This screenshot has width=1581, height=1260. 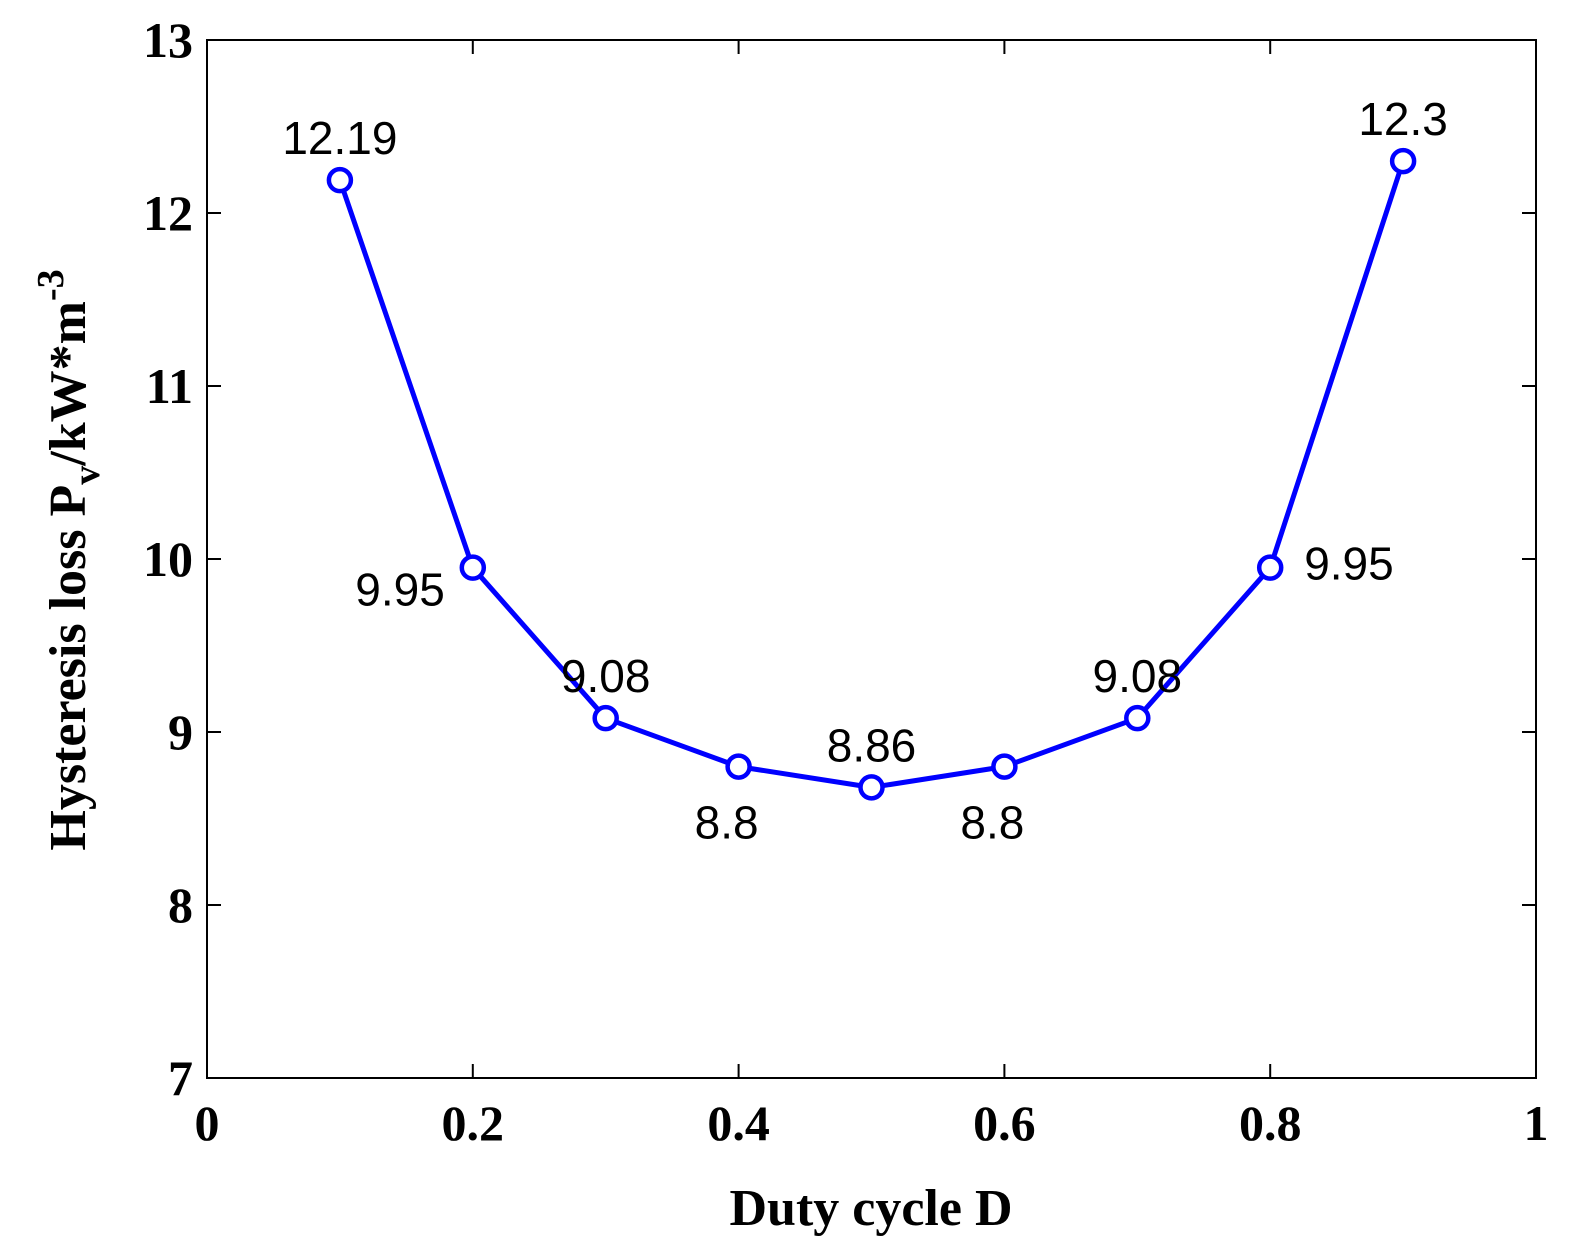 I want to click on y-tick-label: 13, so click(x=168, y=40).